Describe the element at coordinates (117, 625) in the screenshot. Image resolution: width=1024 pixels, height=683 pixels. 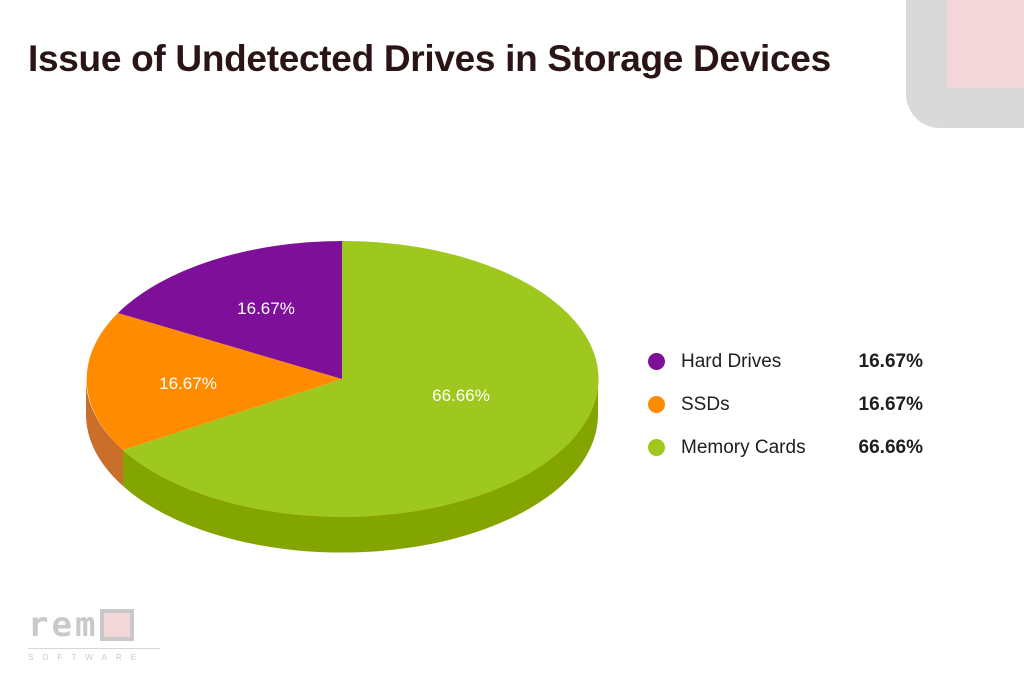
I see `logo-o-square-icon` at that location.